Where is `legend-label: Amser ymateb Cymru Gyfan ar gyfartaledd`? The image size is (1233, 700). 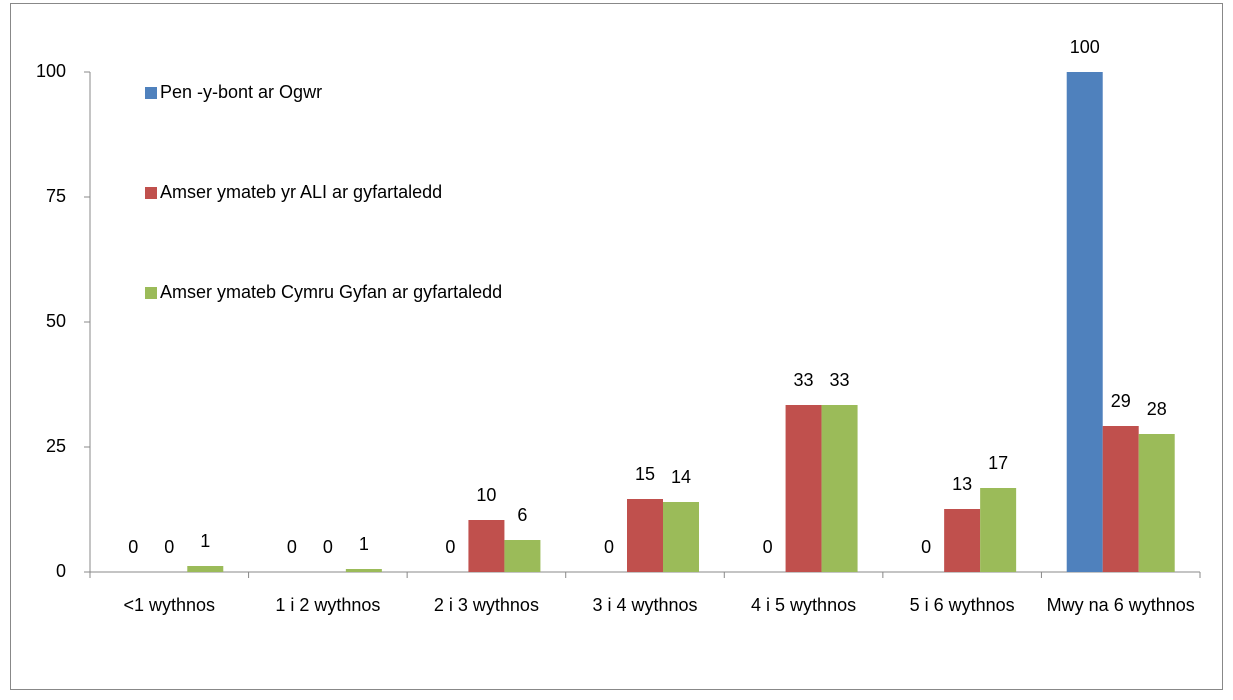 legend-label: Amser ymateb Cymru Gyfan ar gyfartaledd is located at coordinates (331, 292).